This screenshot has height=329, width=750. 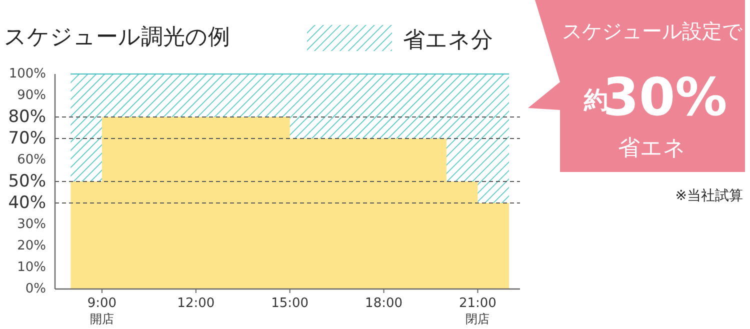 I want to click on text: 省エネ, so click(x=652, y=148).